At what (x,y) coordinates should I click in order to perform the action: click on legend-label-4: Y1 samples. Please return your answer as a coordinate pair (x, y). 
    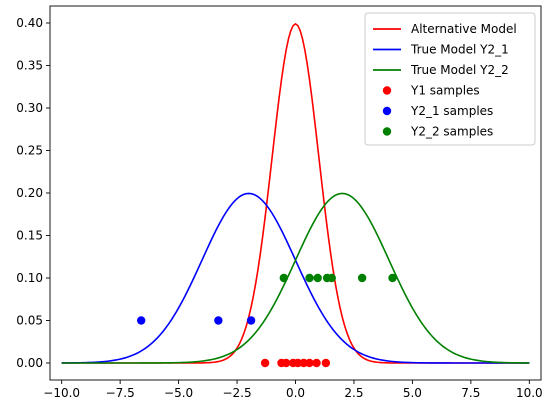
    Looking at the image, I should click on (445, 91).